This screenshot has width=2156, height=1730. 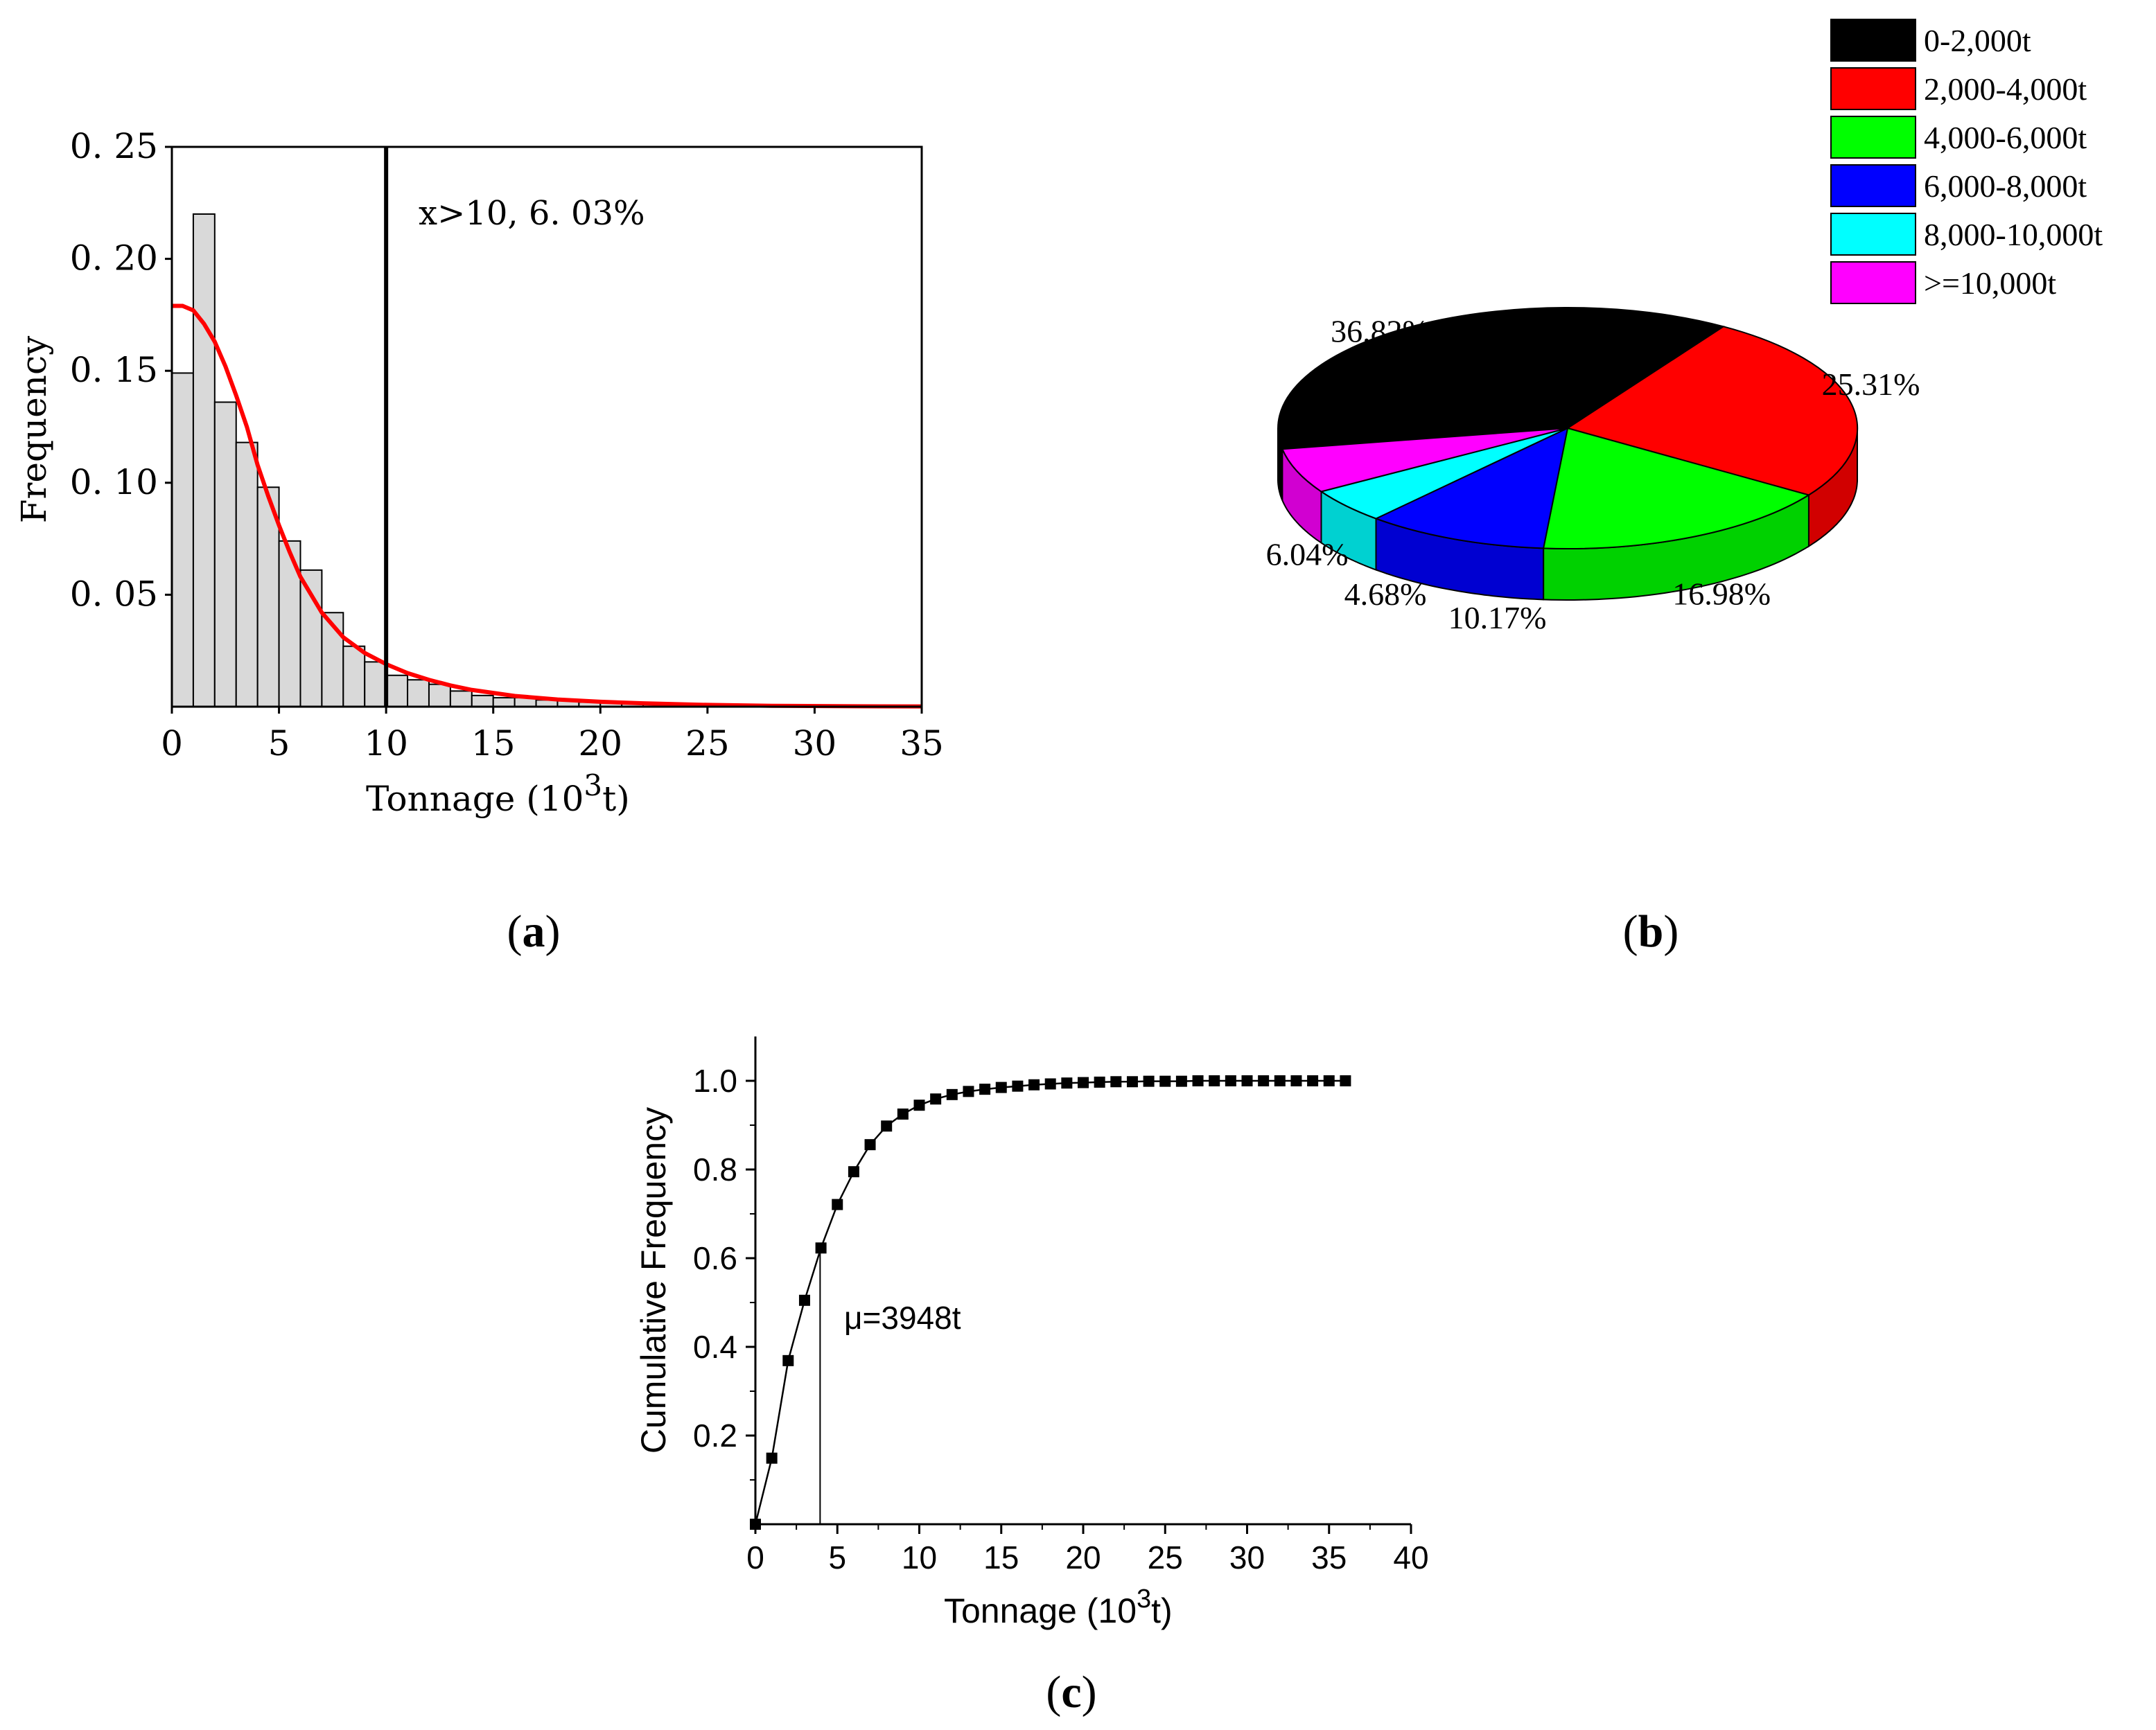 What do you see at coordinates (1871, 384) in the screenshot?
I see `pie-percent-label: 25.31%` at bounding box center [1871, 384].